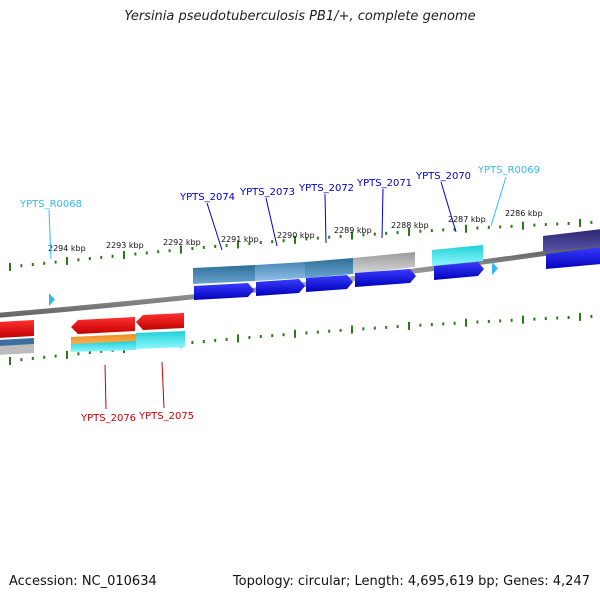 The width and height of the screenshot is (600, 600). I want to click on outer-tick-row, so click(301, 244).